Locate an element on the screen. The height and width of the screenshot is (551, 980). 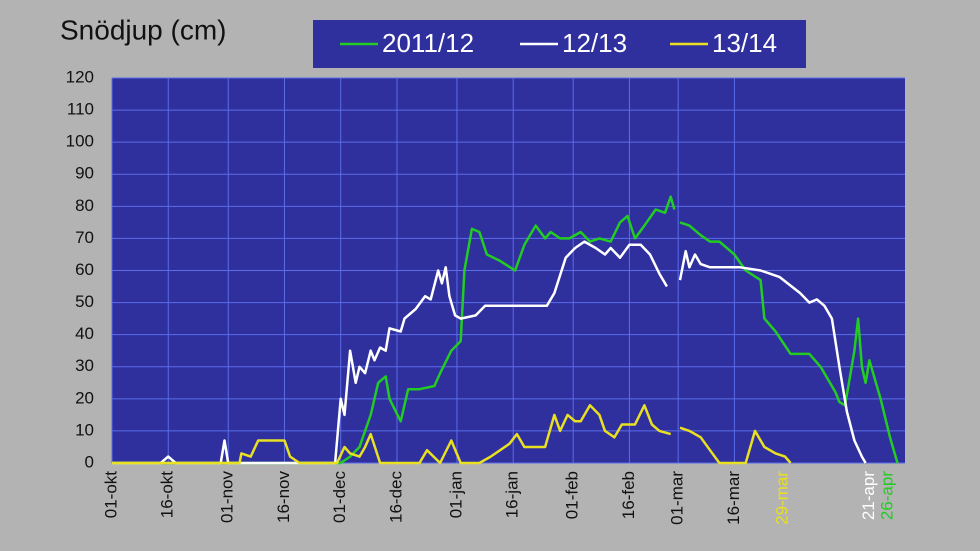
x-tick-label: 01-nov is located at coordinates (227, 497).